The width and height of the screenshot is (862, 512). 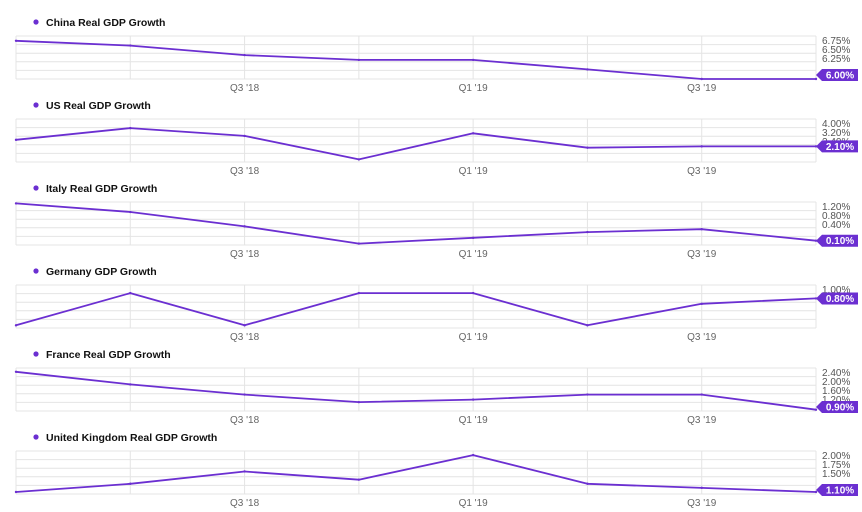 I want to click on last-value-badge: 6.00%, so click(x=837, y=75).